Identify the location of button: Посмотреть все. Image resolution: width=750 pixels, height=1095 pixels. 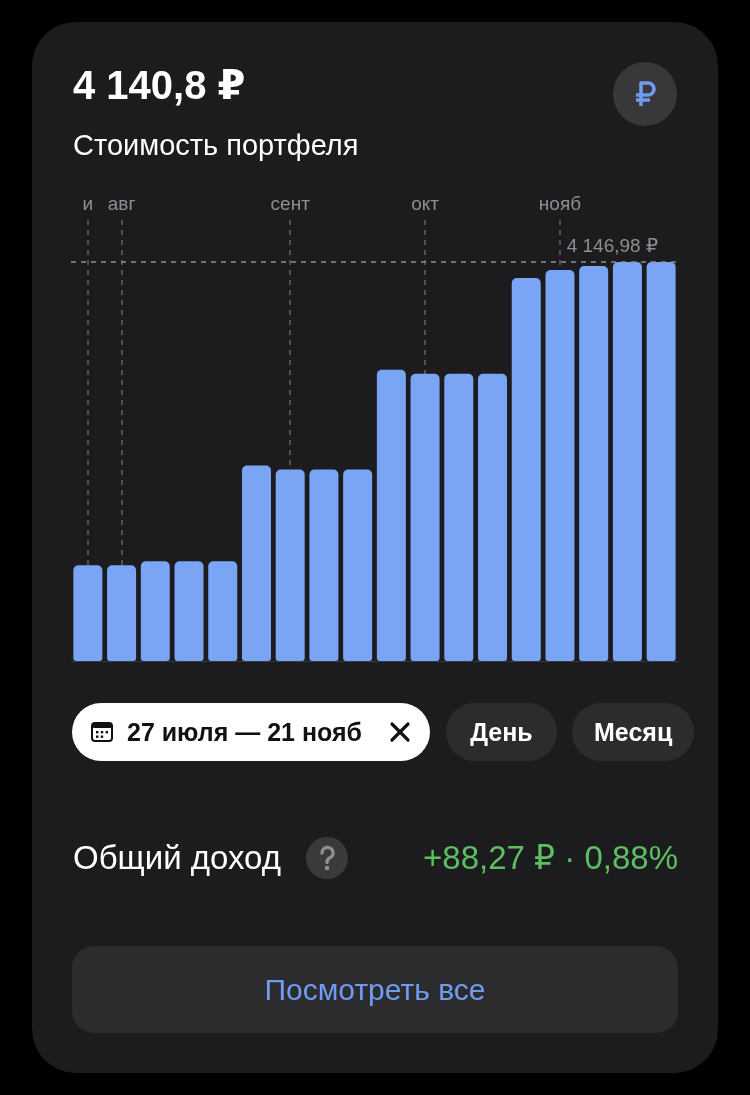
(375, 989).